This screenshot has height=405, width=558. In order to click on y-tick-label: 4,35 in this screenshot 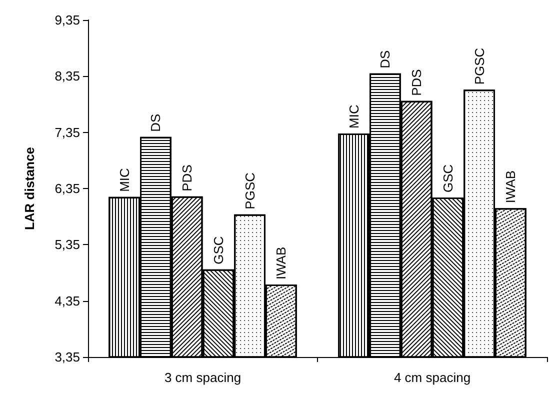, I will do `click(67, 300)`.